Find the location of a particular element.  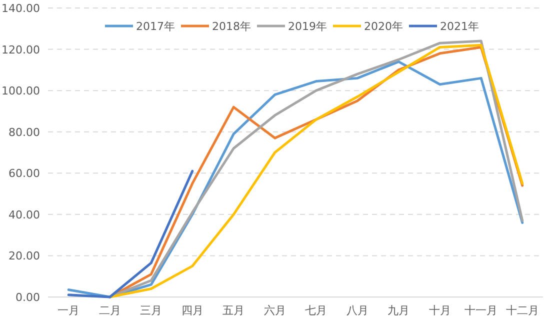

x-tick-label: 三月 is located at coordinates (151, 310).